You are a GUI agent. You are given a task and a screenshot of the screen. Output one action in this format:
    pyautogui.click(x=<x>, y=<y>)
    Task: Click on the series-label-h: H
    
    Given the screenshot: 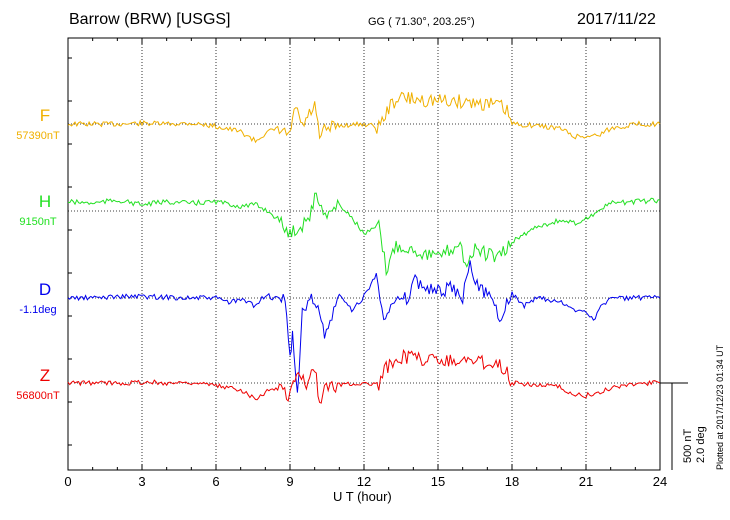 What is the action you would take?
    pyautogui.click(x=45, y=201)
    